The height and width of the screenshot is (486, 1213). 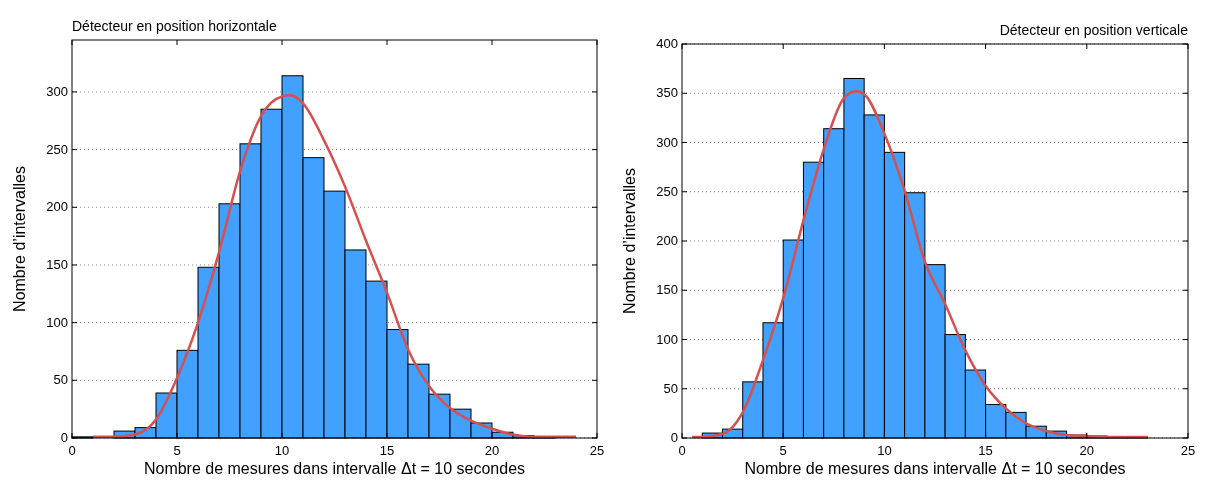 I want to click on y-tick-label: 350, so click(x=667, y=93).